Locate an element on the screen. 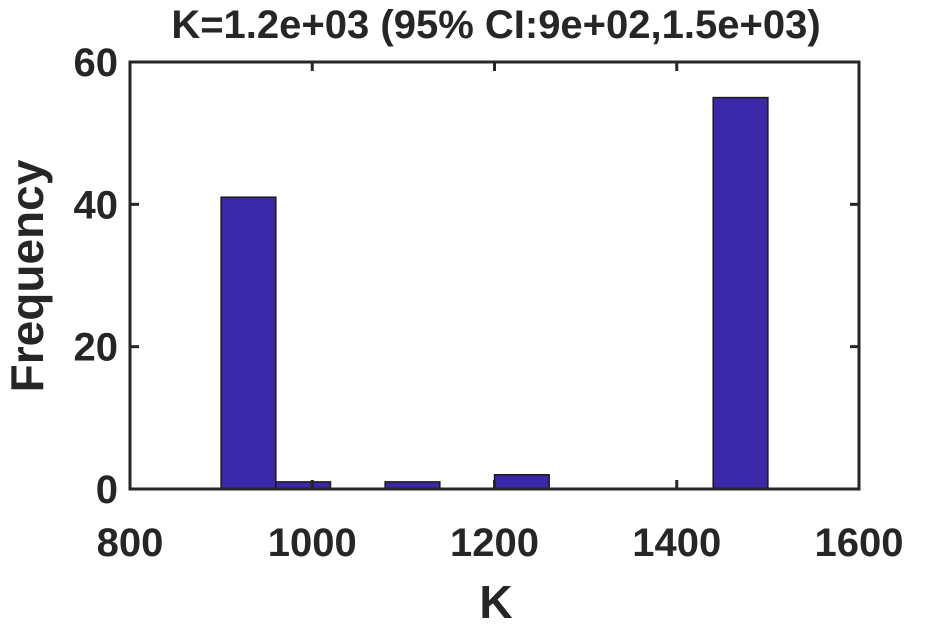  y-tick-label: 0 is located at coordinates (107, 490).